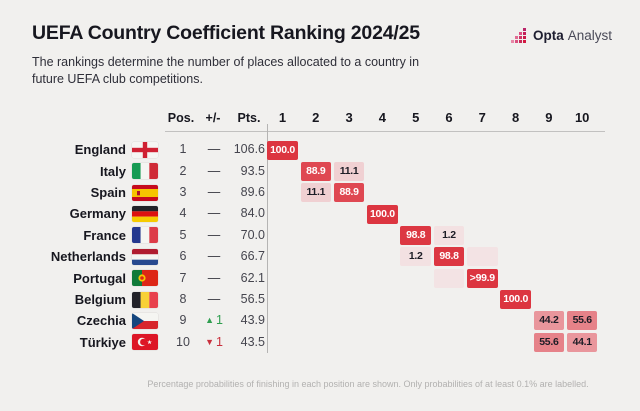 Image resolution: width=640 pixels, height=411 pixels. What do you see at coordinates (145, 278) in the screenshot?
I see `portugal-flag-icon` at bounding box center [145, 278].